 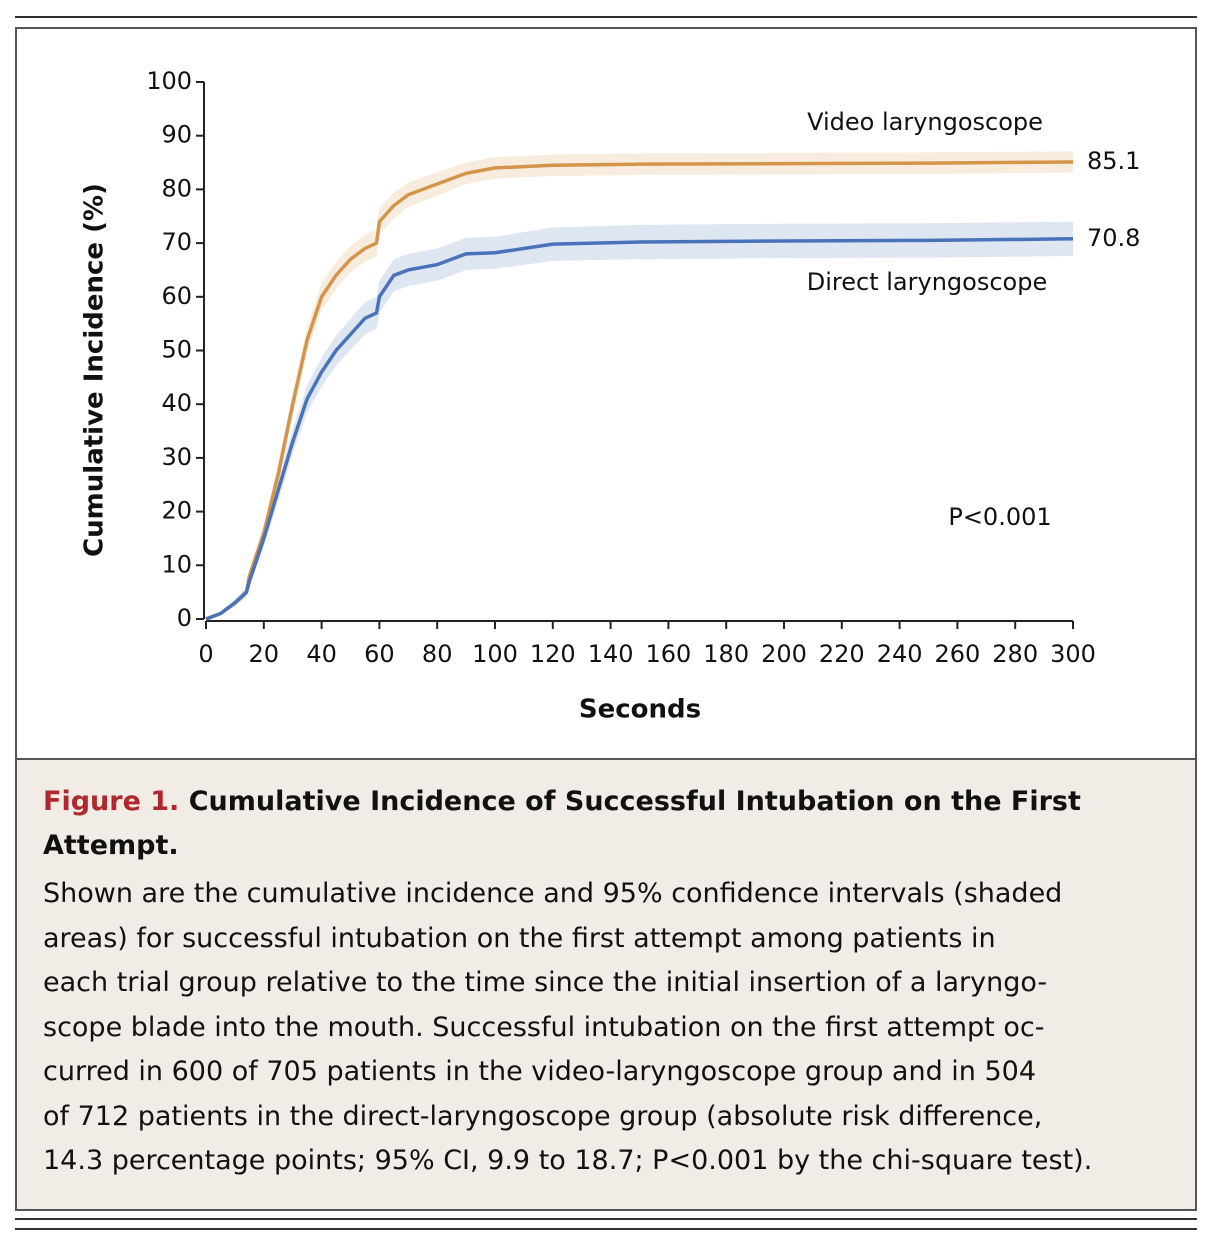 What do you see at coordinates (379, 654) in the screenshot?
I see `x-tick-label: 60` at bounding box center [379, 654].